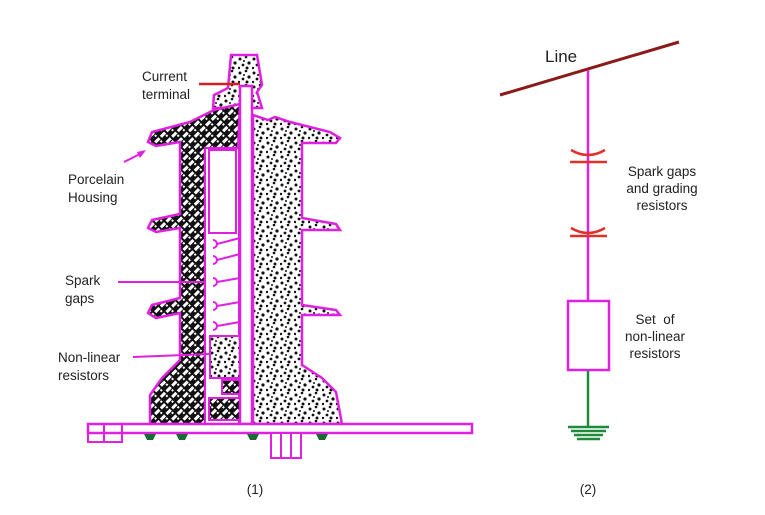  Describe the element at coordinates (80, 298) in the screenshot. I see `spark-gaps-label-2: gaps` at that location.